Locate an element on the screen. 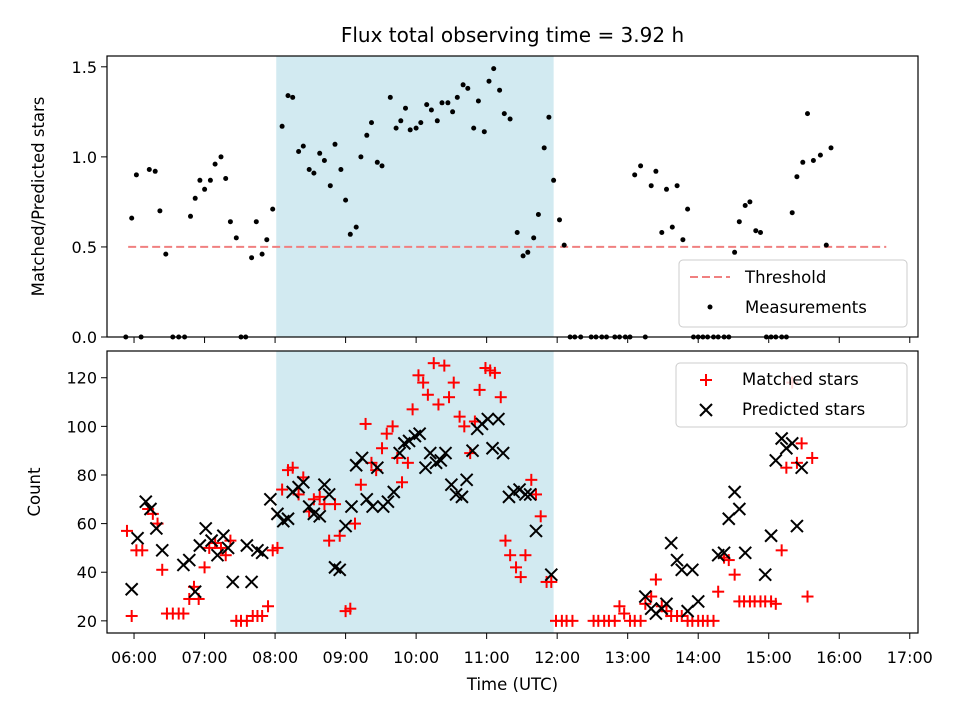  legend-measurements-swatch is located at coordinates (710, 307).